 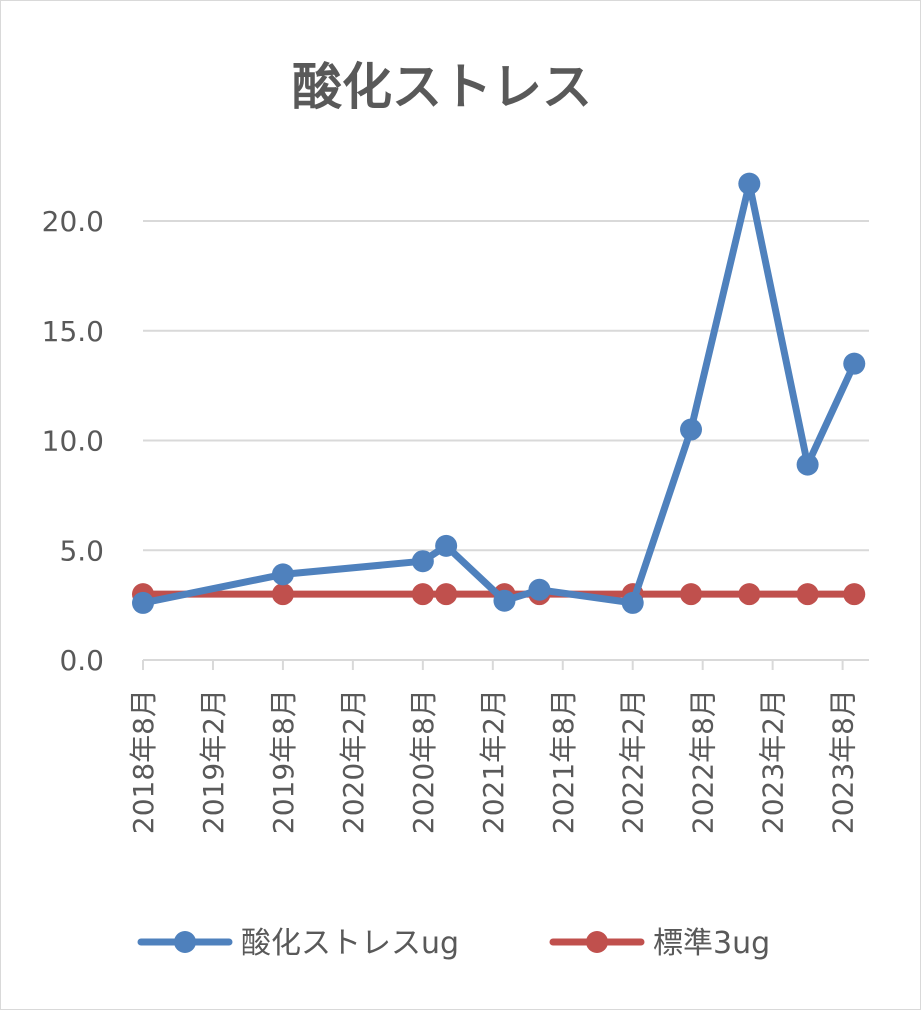 I want to click on legend-item: 標準3ug, so click(x=659, y=943).